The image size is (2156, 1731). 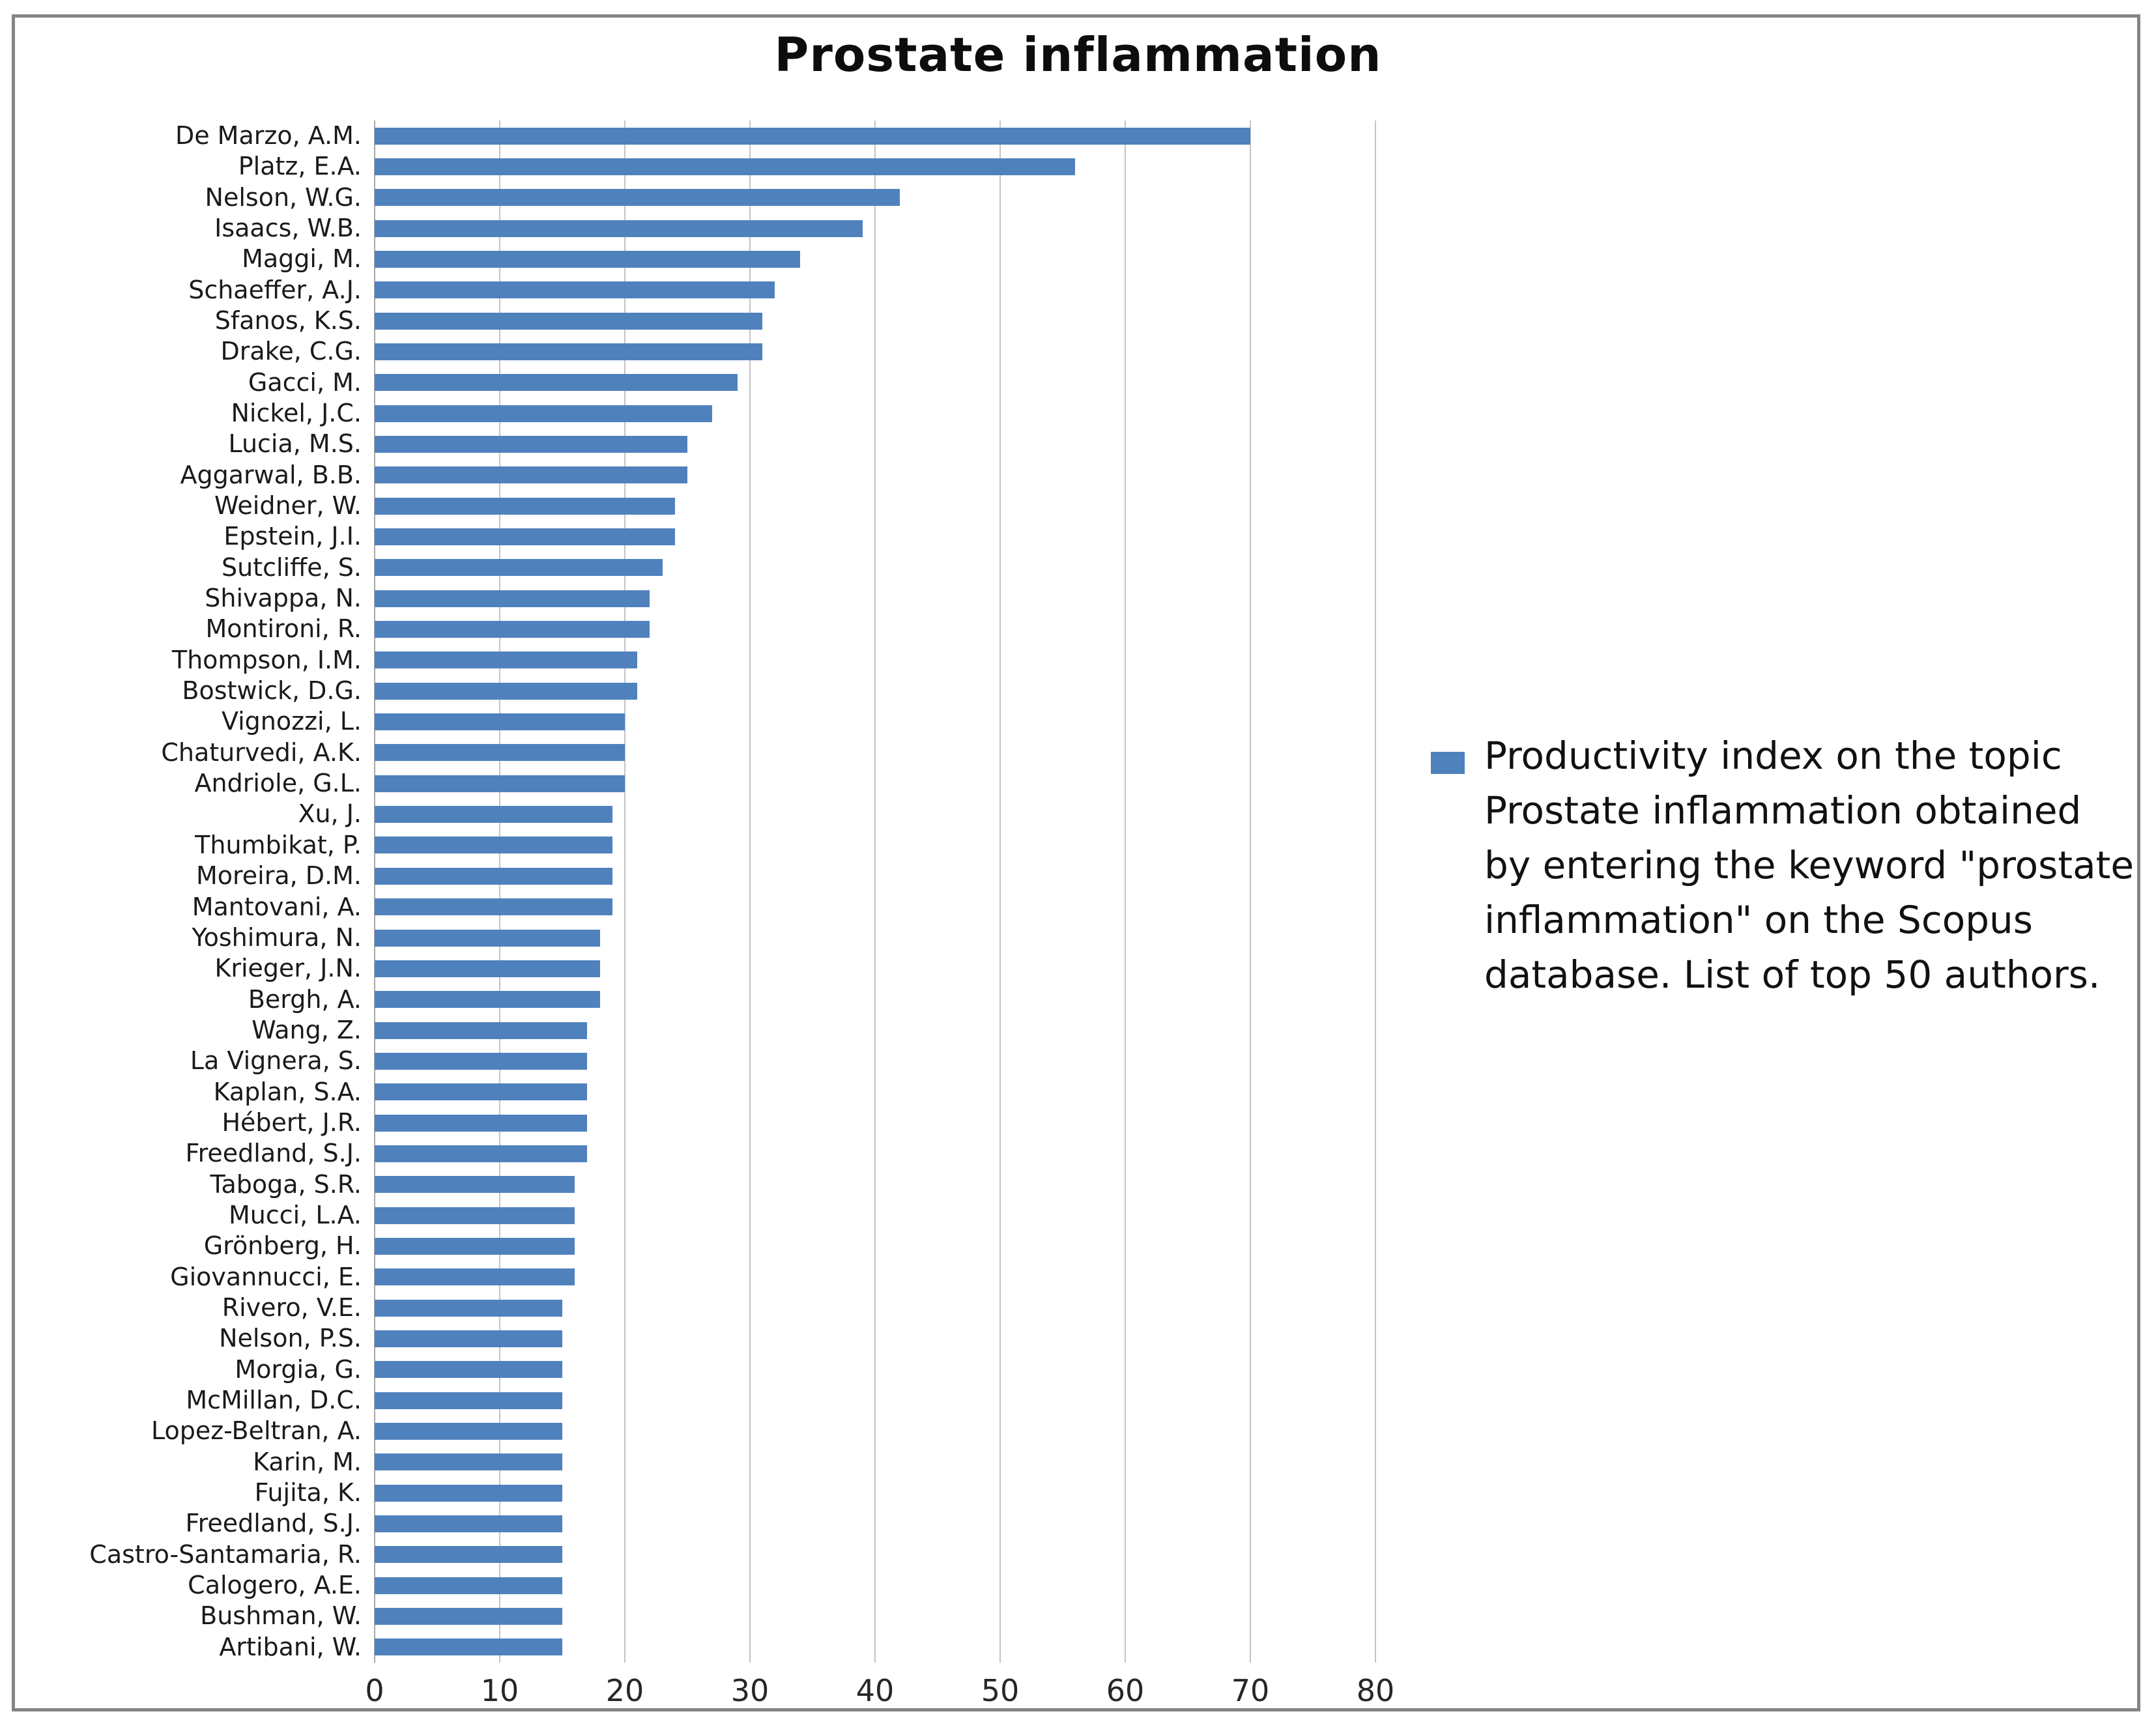 I want to click on x-tick-label: 50, so click(x=1000, y=1690).